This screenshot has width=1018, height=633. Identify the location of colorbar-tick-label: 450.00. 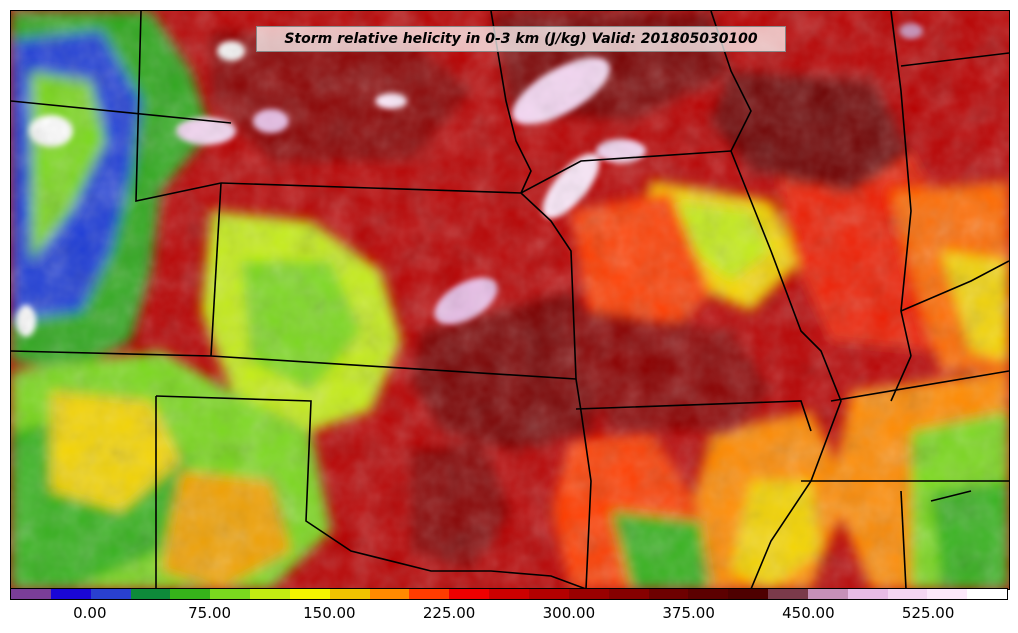
(808, 613).